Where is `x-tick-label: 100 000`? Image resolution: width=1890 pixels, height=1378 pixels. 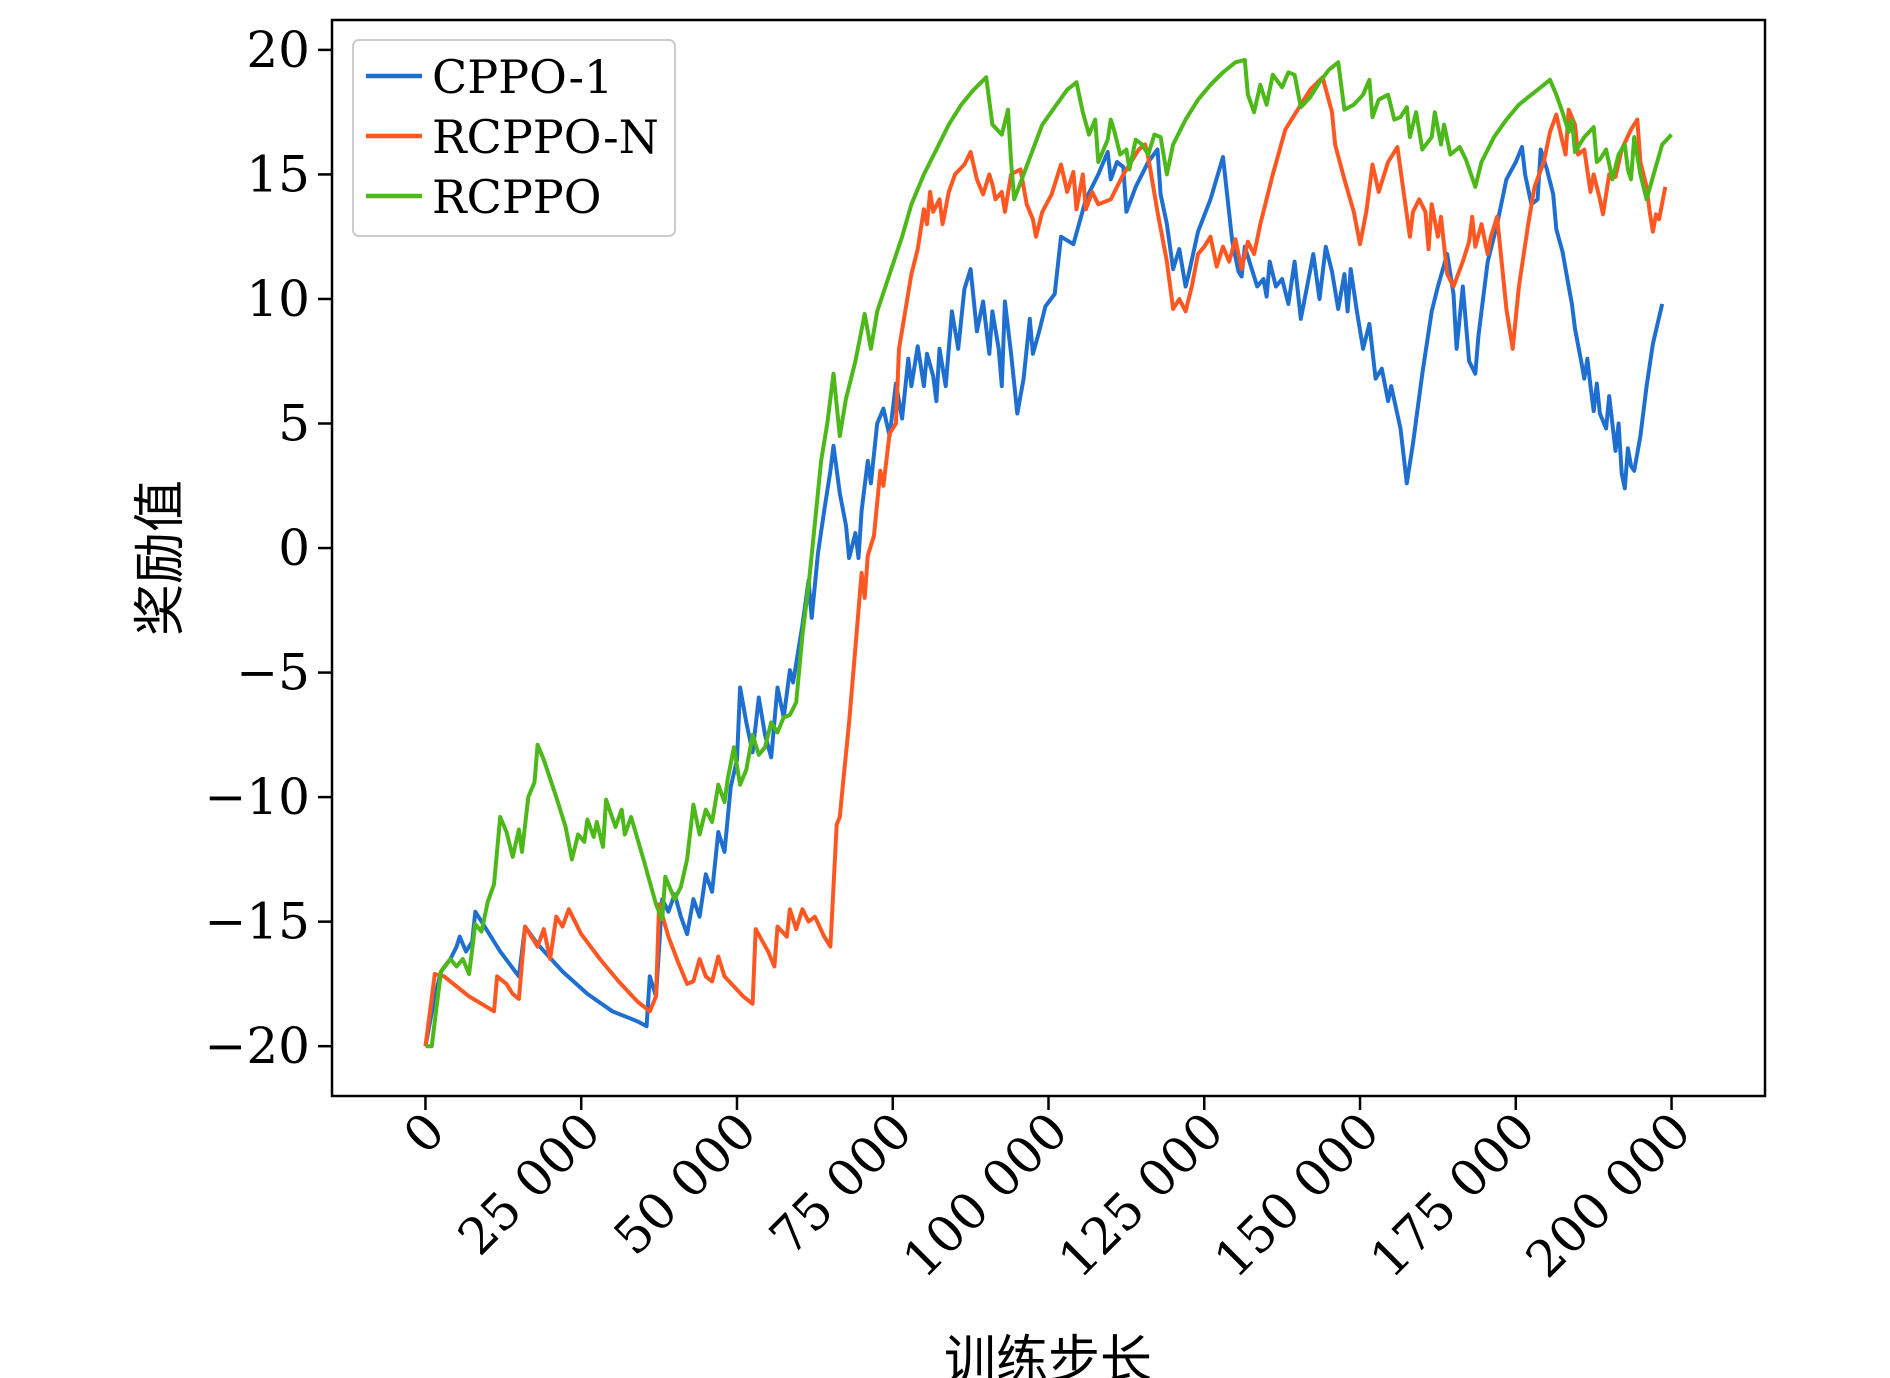 x-tick-label: 100 000 is located at coordinates (985, 1194).